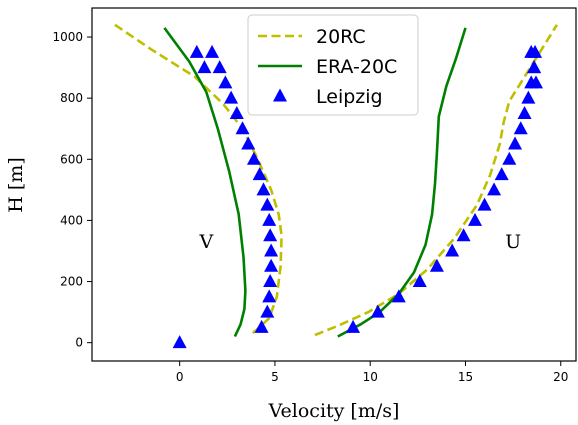  What do you see at coordinates (71, 159) in the screenshot?
I see `y-tick-label: 600` at bounding box center [71, 159].